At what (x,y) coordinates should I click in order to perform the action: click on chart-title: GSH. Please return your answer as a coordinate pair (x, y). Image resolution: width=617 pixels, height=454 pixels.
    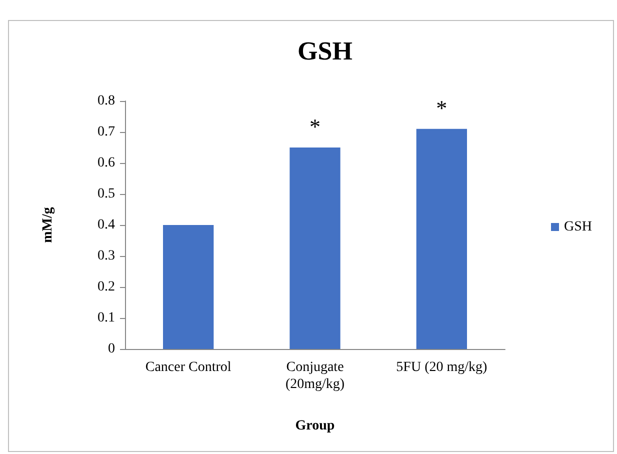
    Looking at the image, I should click on (325, 51).